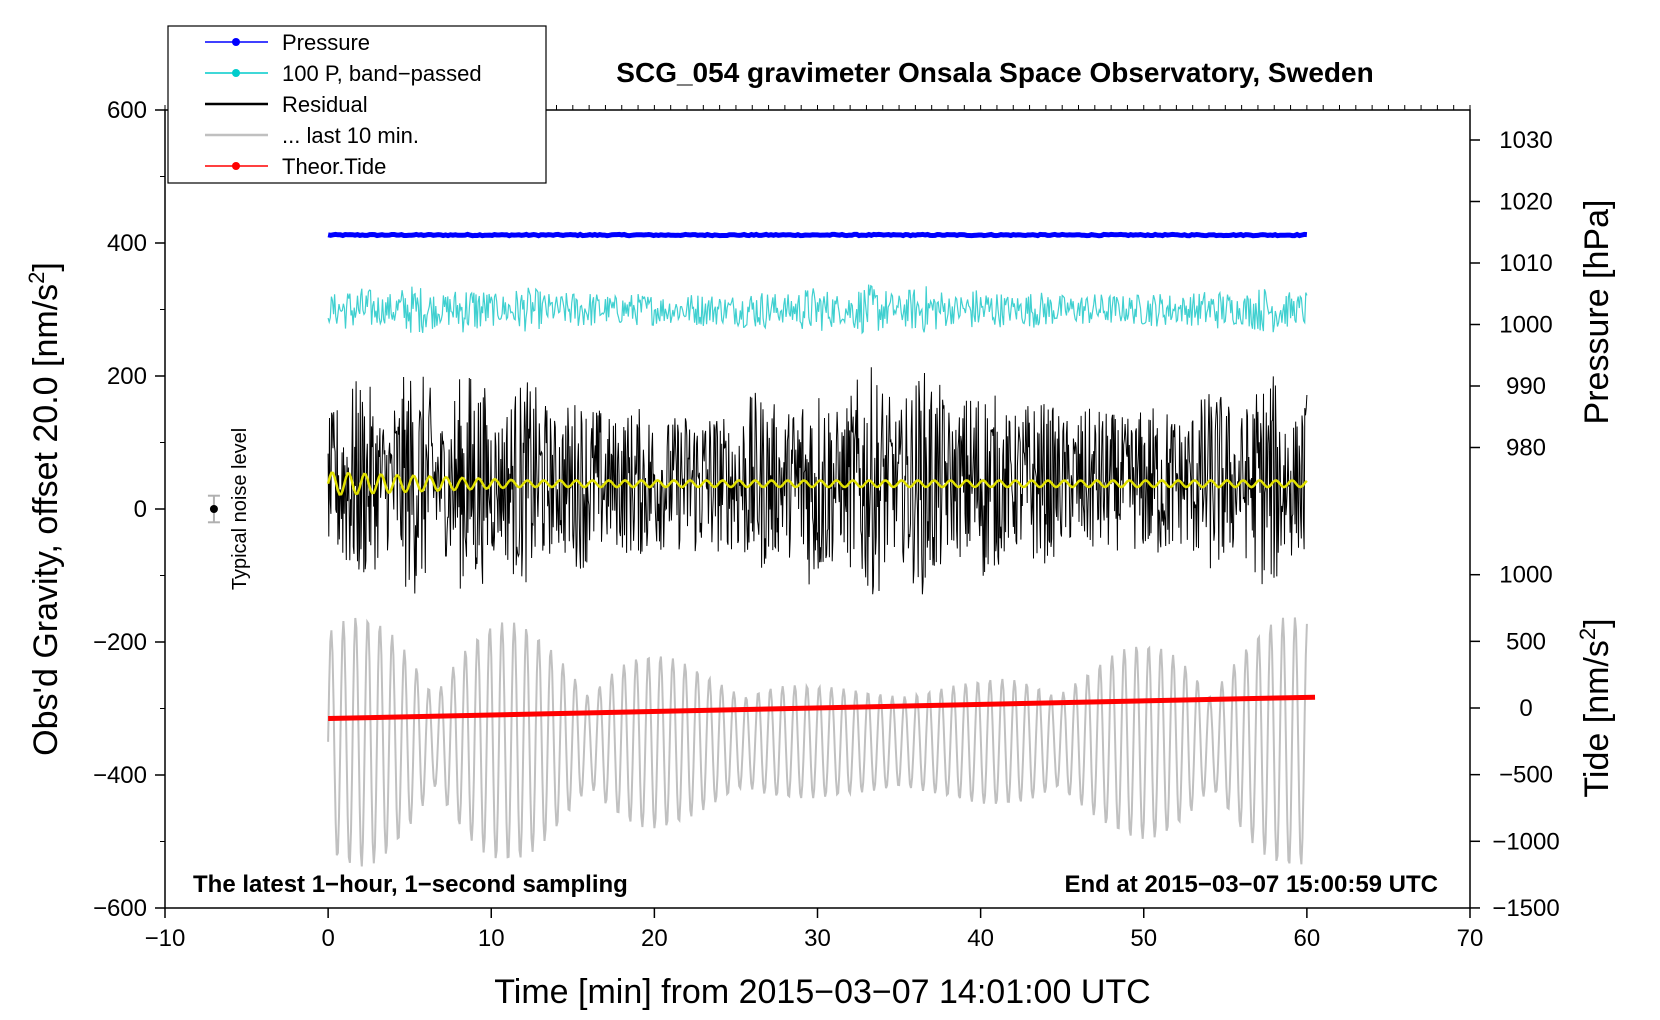  I want to click on tide-tick-label: 0, so click(1525, 708).